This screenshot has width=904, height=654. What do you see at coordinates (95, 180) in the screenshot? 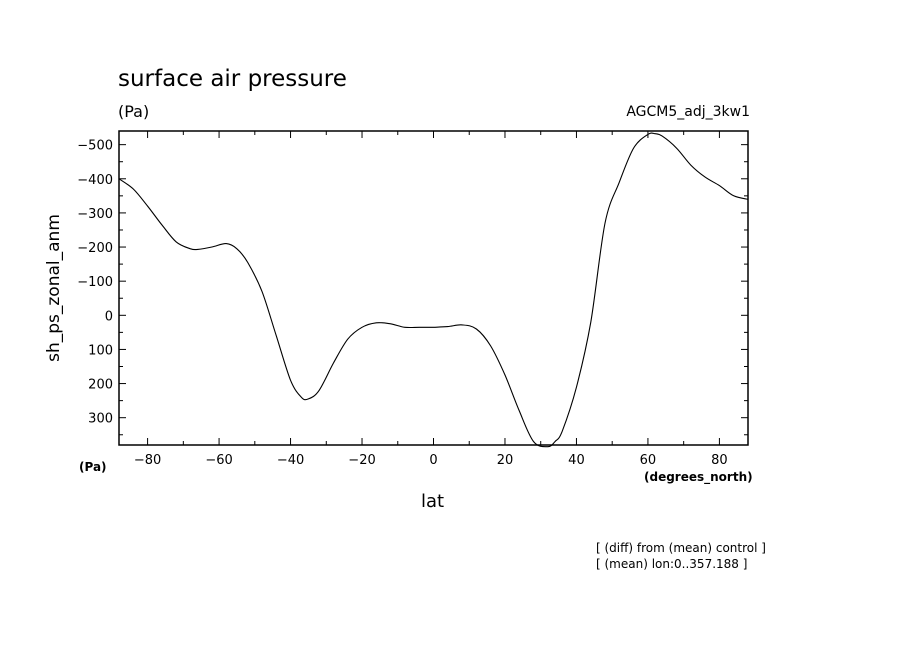
I see `y-tick-label: −400` at bounding box center [95, 180].